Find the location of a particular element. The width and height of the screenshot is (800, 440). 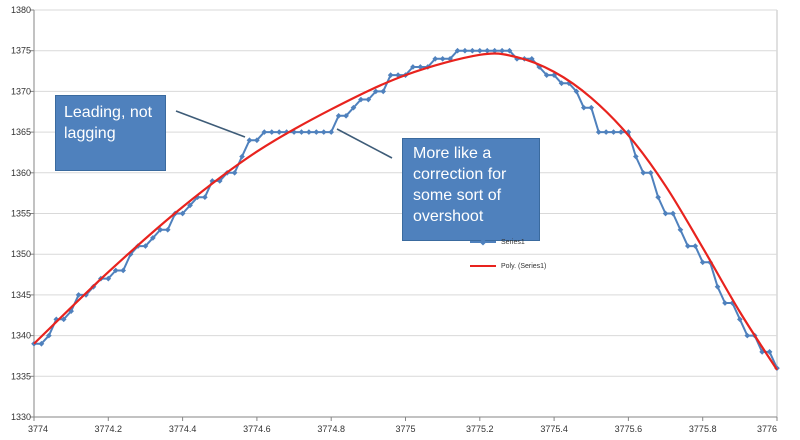

x-tick-label: 3774.8 is located at coordinates (331, 429).